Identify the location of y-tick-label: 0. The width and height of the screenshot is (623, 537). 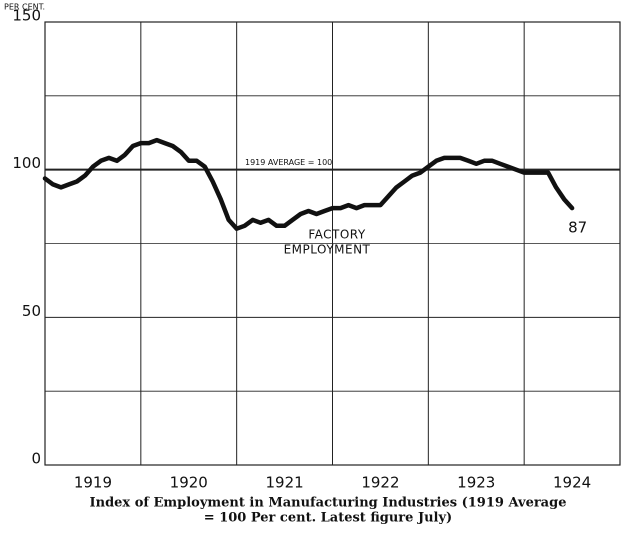
(36, 459).